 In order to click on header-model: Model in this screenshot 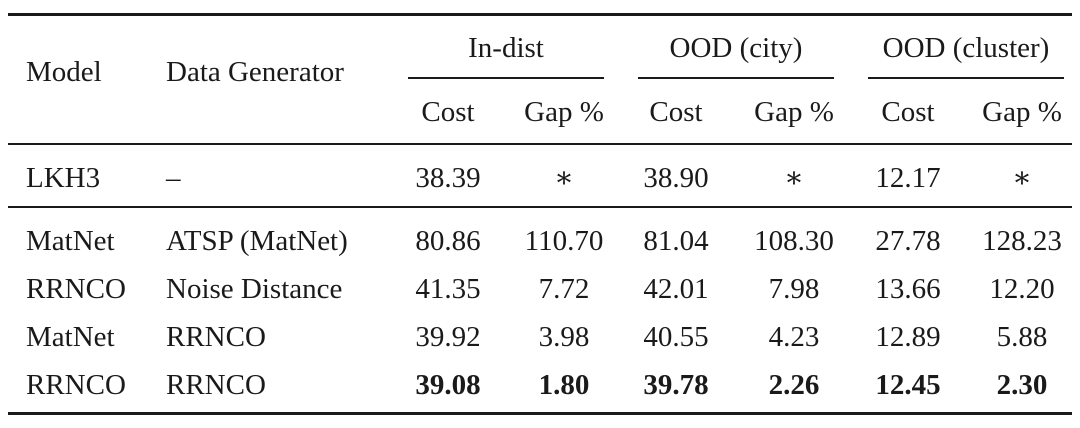, I will do `click(64, 72)`.